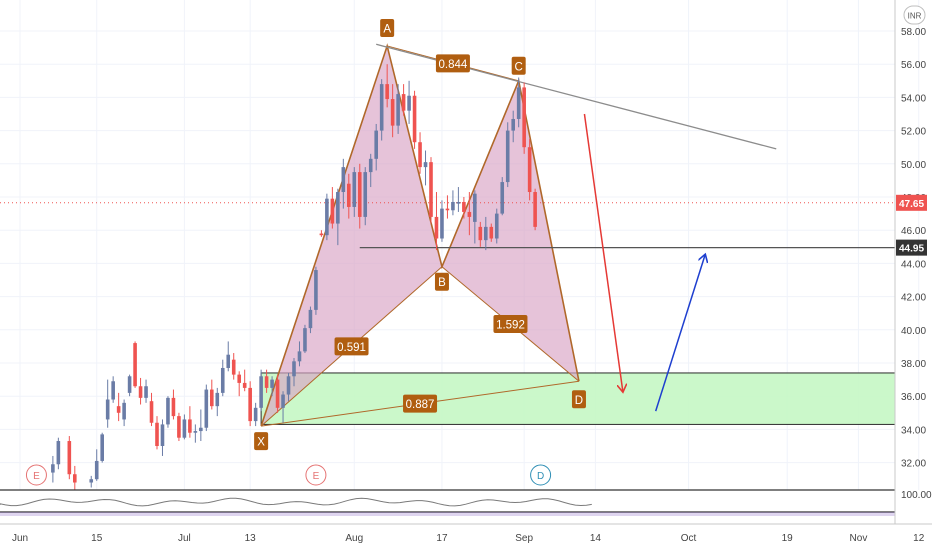 This screenshot has height=550, width=932. I want to click on currency-badge, so click(914, 15).